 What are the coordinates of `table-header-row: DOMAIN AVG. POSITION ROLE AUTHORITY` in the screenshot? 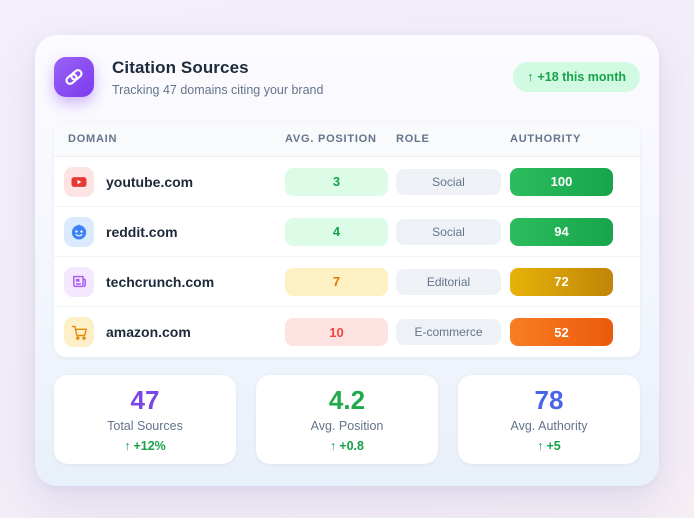 It's located at (347, 139).